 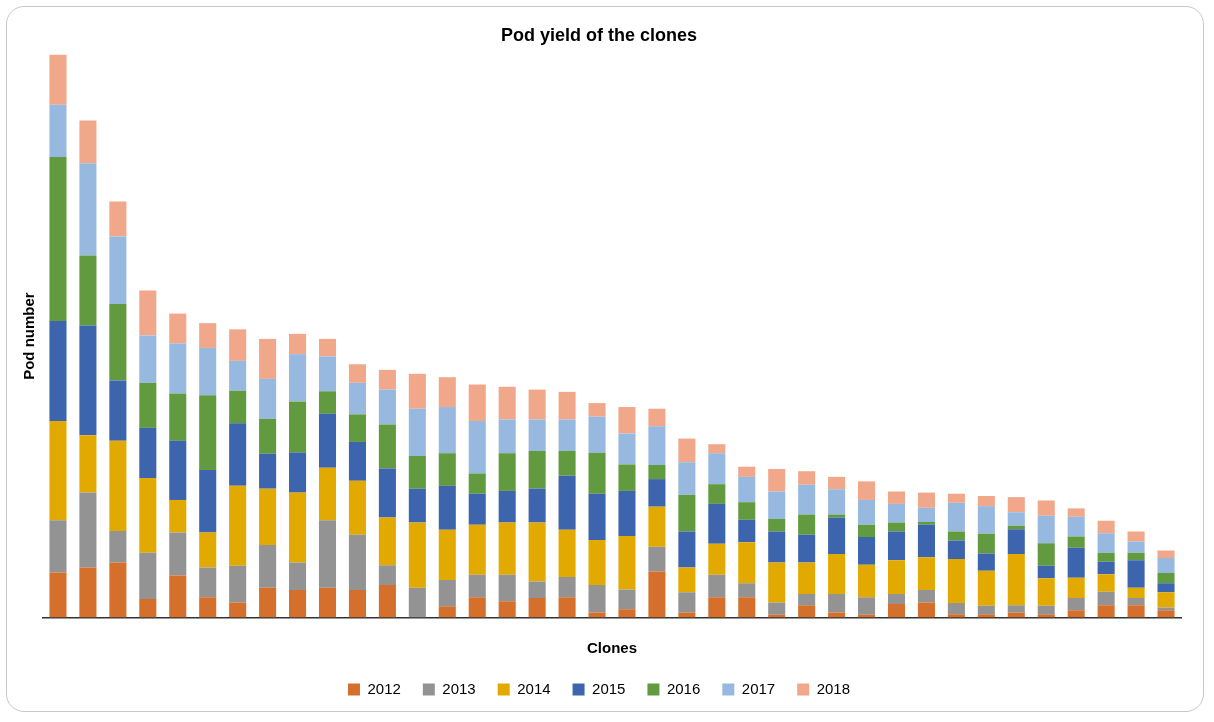 What do you see at coordinates (833, 688) in the screenshot?
I see `legend-label: 2018` at bounding box center [833, 688].